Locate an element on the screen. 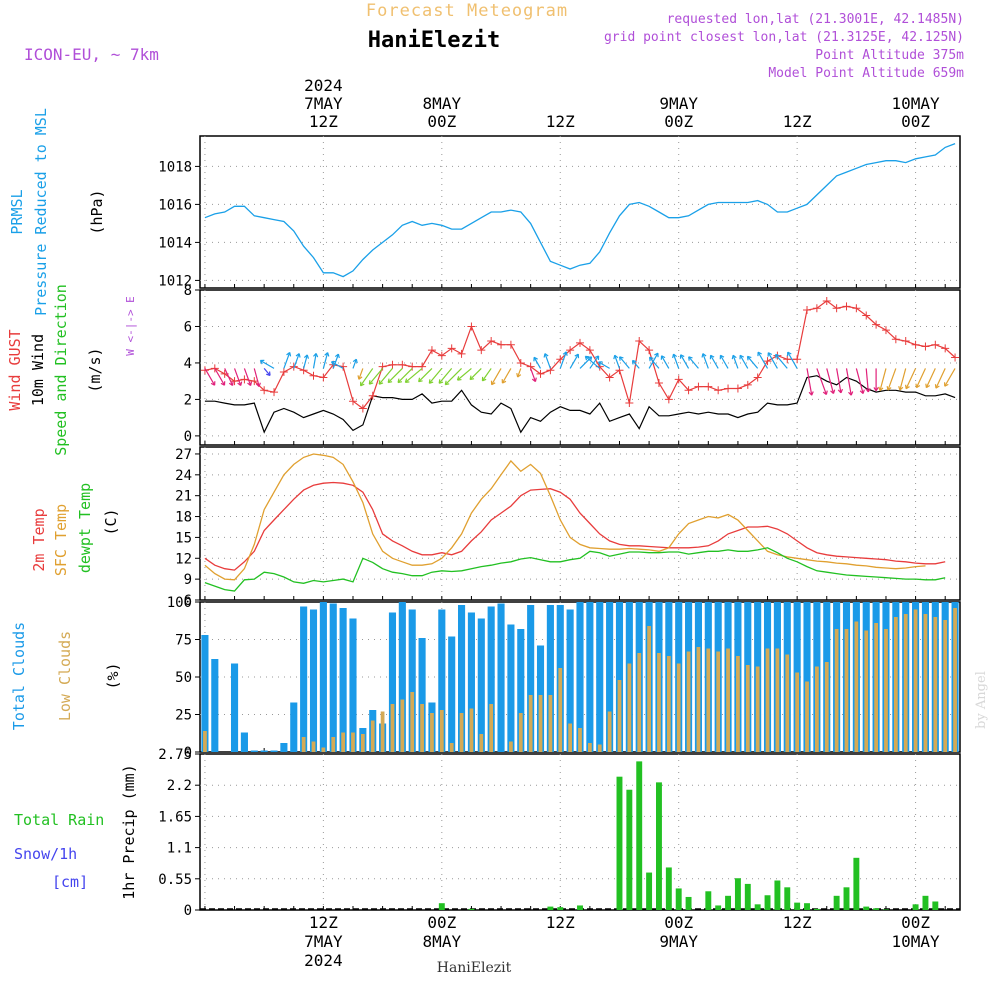 Image resolution: width=1000 pixels, height=1000 pixels. wind-gust-line is located at coordinates (580, 355).